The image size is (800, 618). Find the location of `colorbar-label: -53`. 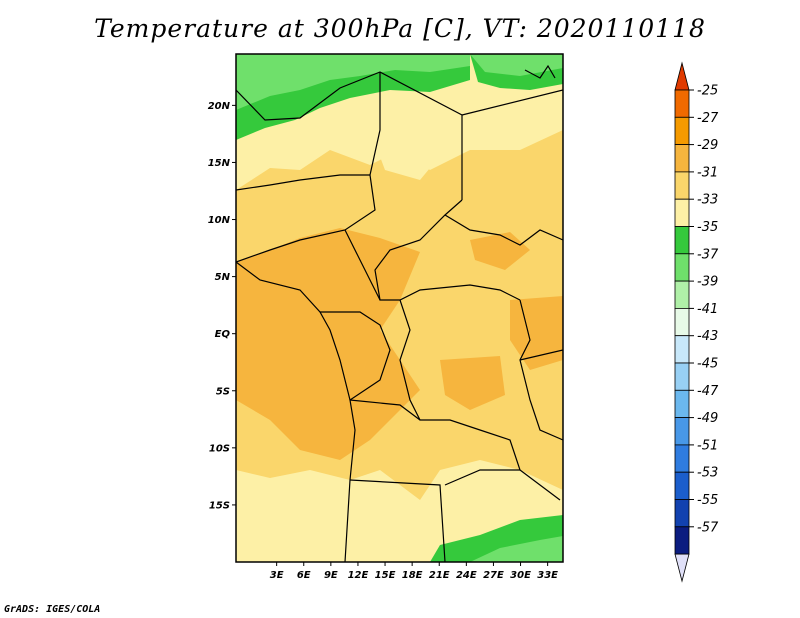

colorbar-label: -53 is located at coordinates (707, 473).